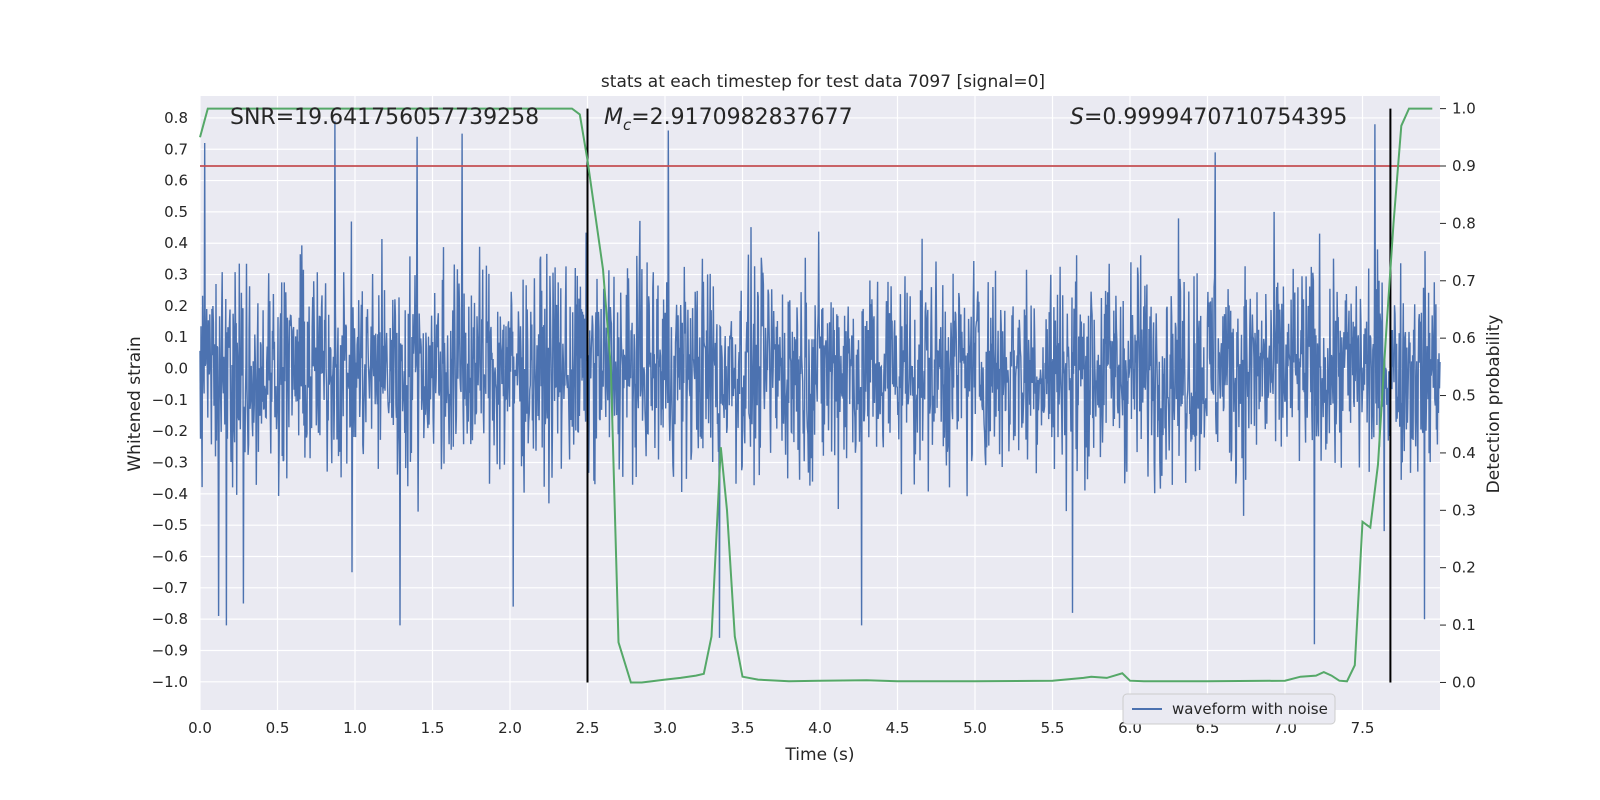 The image size is (1600, 800). I want to click on y-tick-label: 0.1, so click(176, 337).